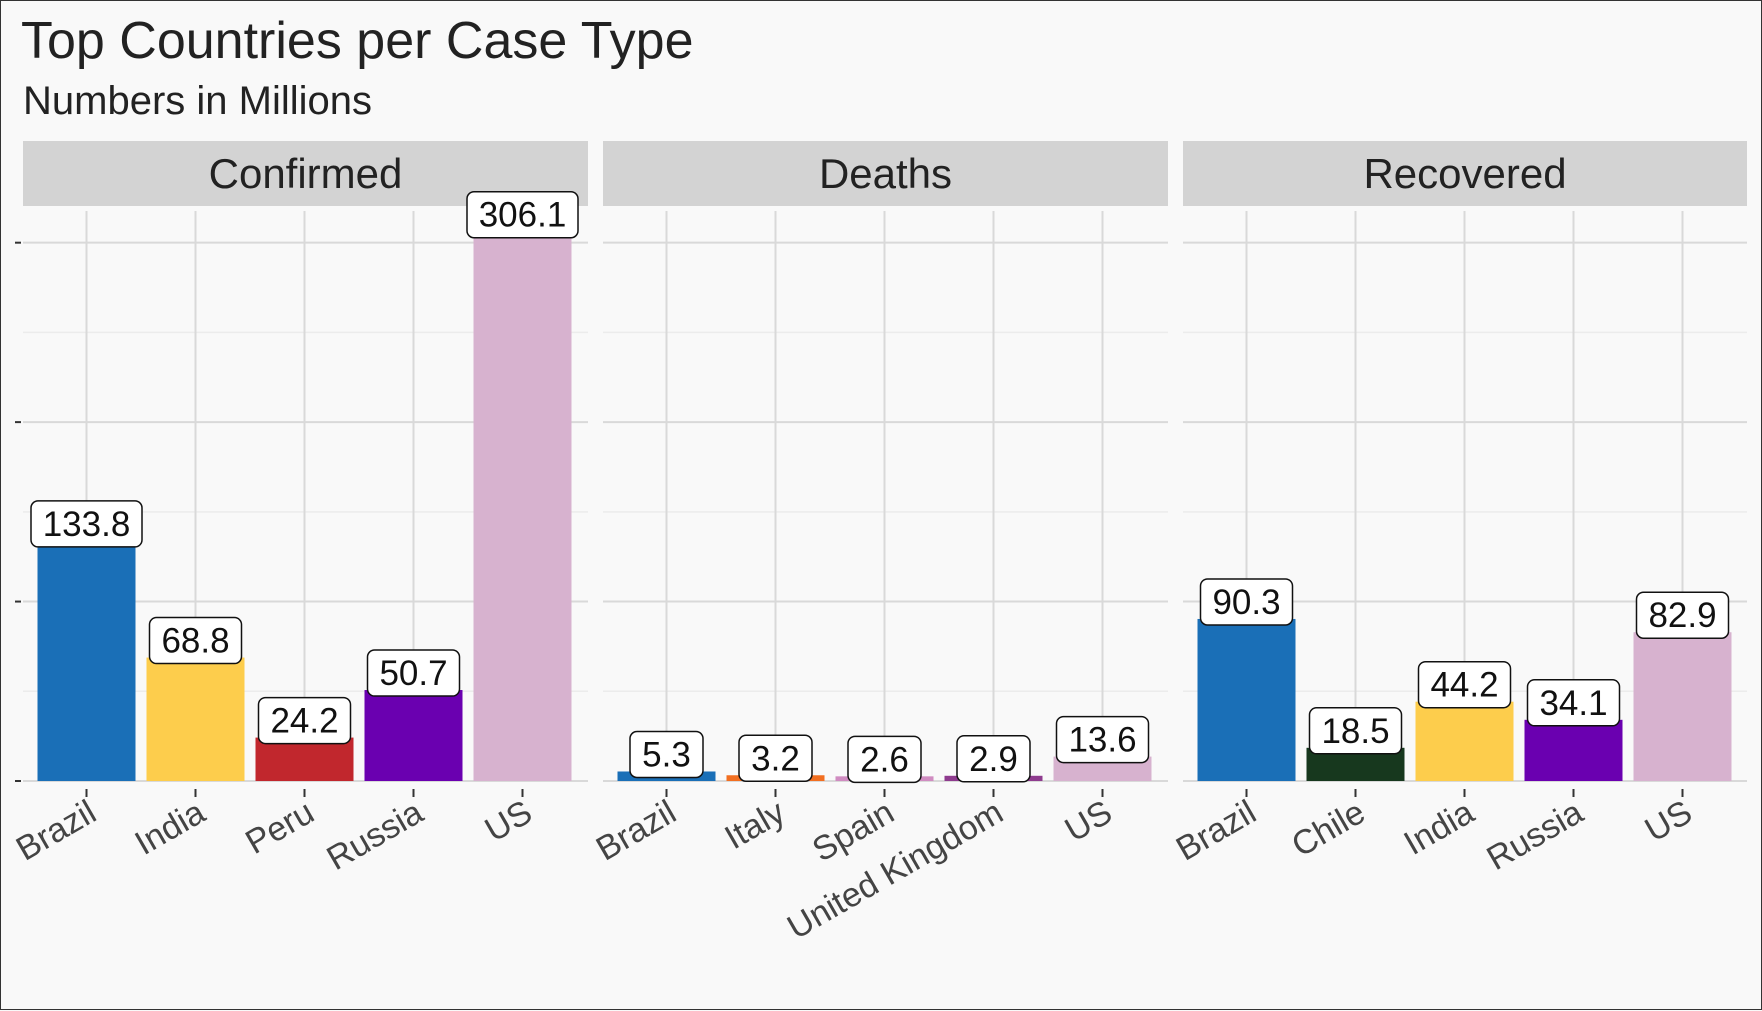 The width and height of the screenshot is (1762, 1011). I want to click on data-label: 44.2, so click(1464, 685).